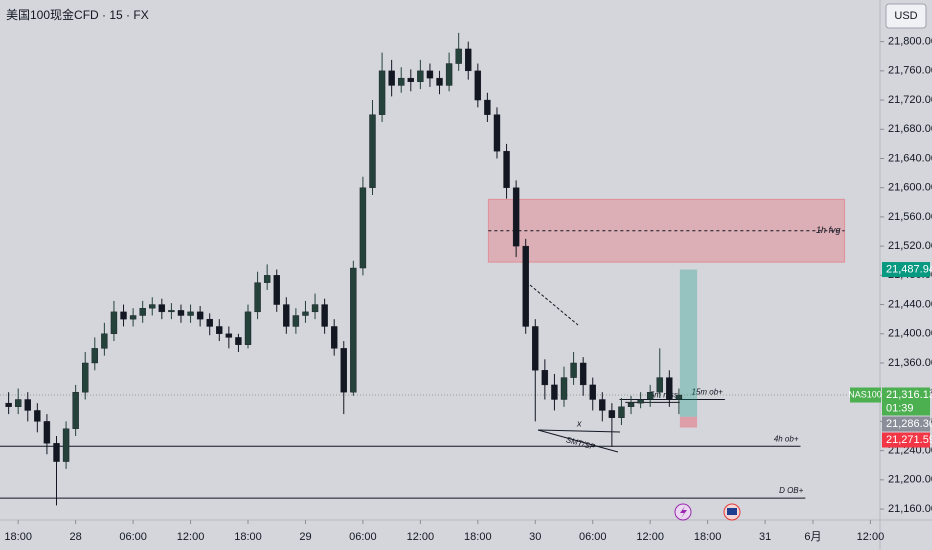 This screenshot has width=932, height=550. Describe the element at coordinates (77, 14) in the screenshot. I see `symbol-title: 美国100现金CFD · 15 · FX` at that location.